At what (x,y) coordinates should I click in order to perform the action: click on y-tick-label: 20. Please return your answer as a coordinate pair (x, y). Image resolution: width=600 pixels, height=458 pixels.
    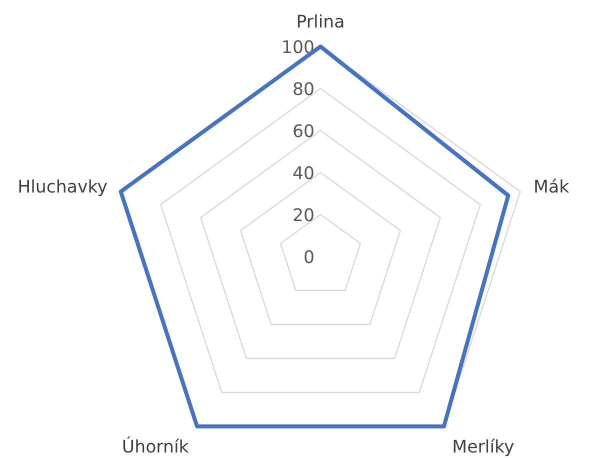
    Looking at the image, I should click on (303, 216).